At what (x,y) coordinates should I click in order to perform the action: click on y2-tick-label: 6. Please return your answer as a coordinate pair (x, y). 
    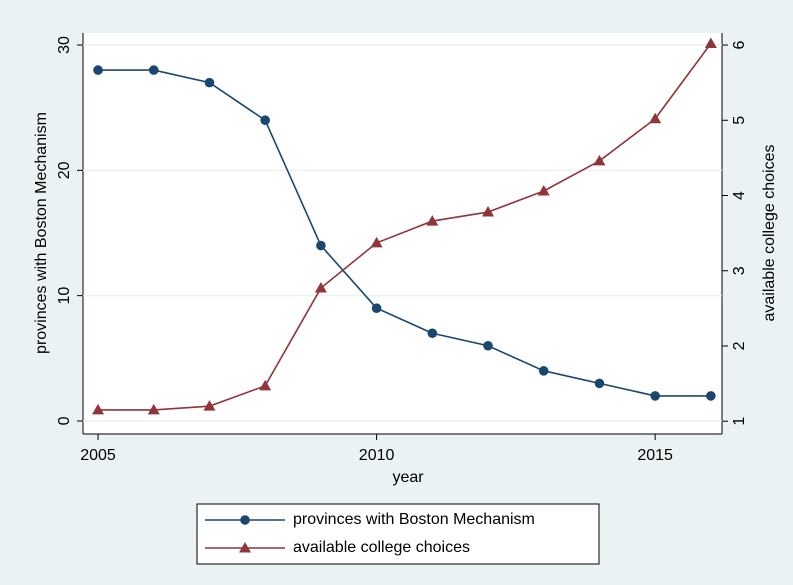
    Looking at the image, I should click on (739, 44).